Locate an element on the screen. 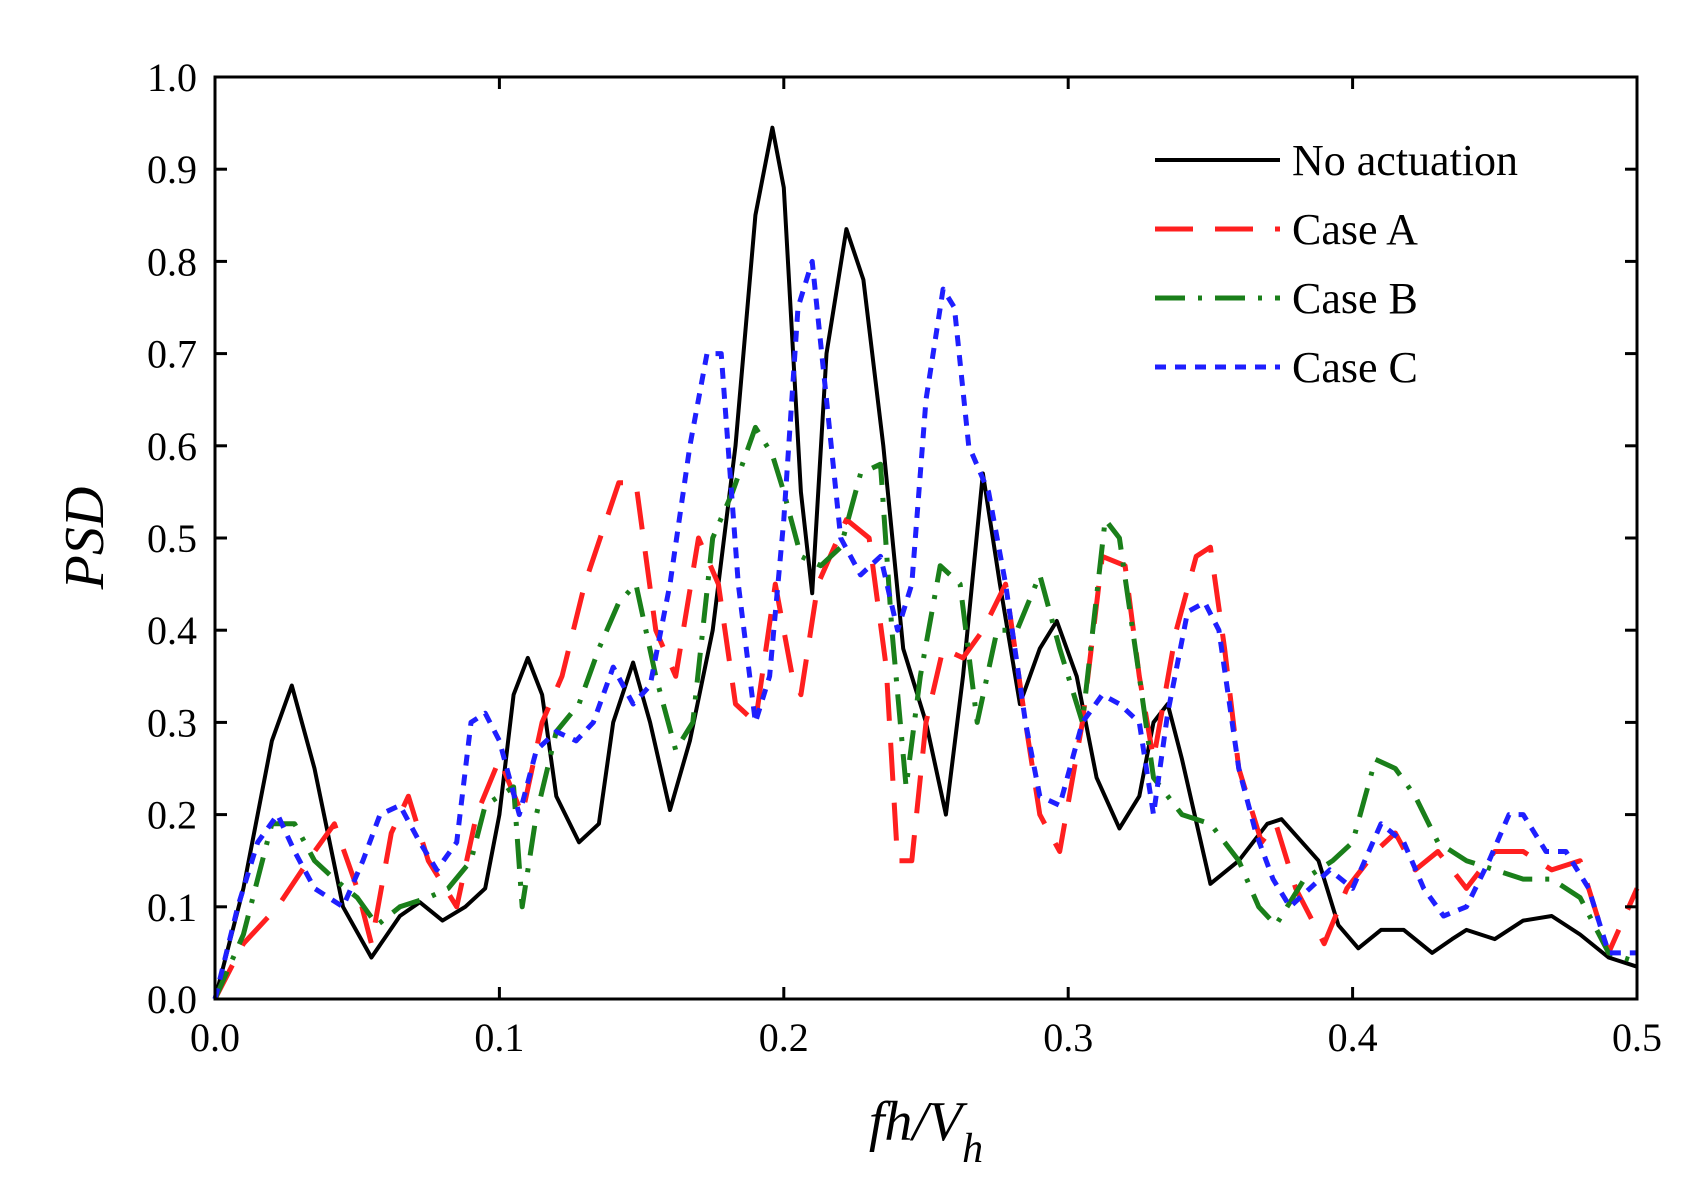 The image size is (1695, 1193). x-axis-title-main: fh/V is located at coordinates (918, 1122).